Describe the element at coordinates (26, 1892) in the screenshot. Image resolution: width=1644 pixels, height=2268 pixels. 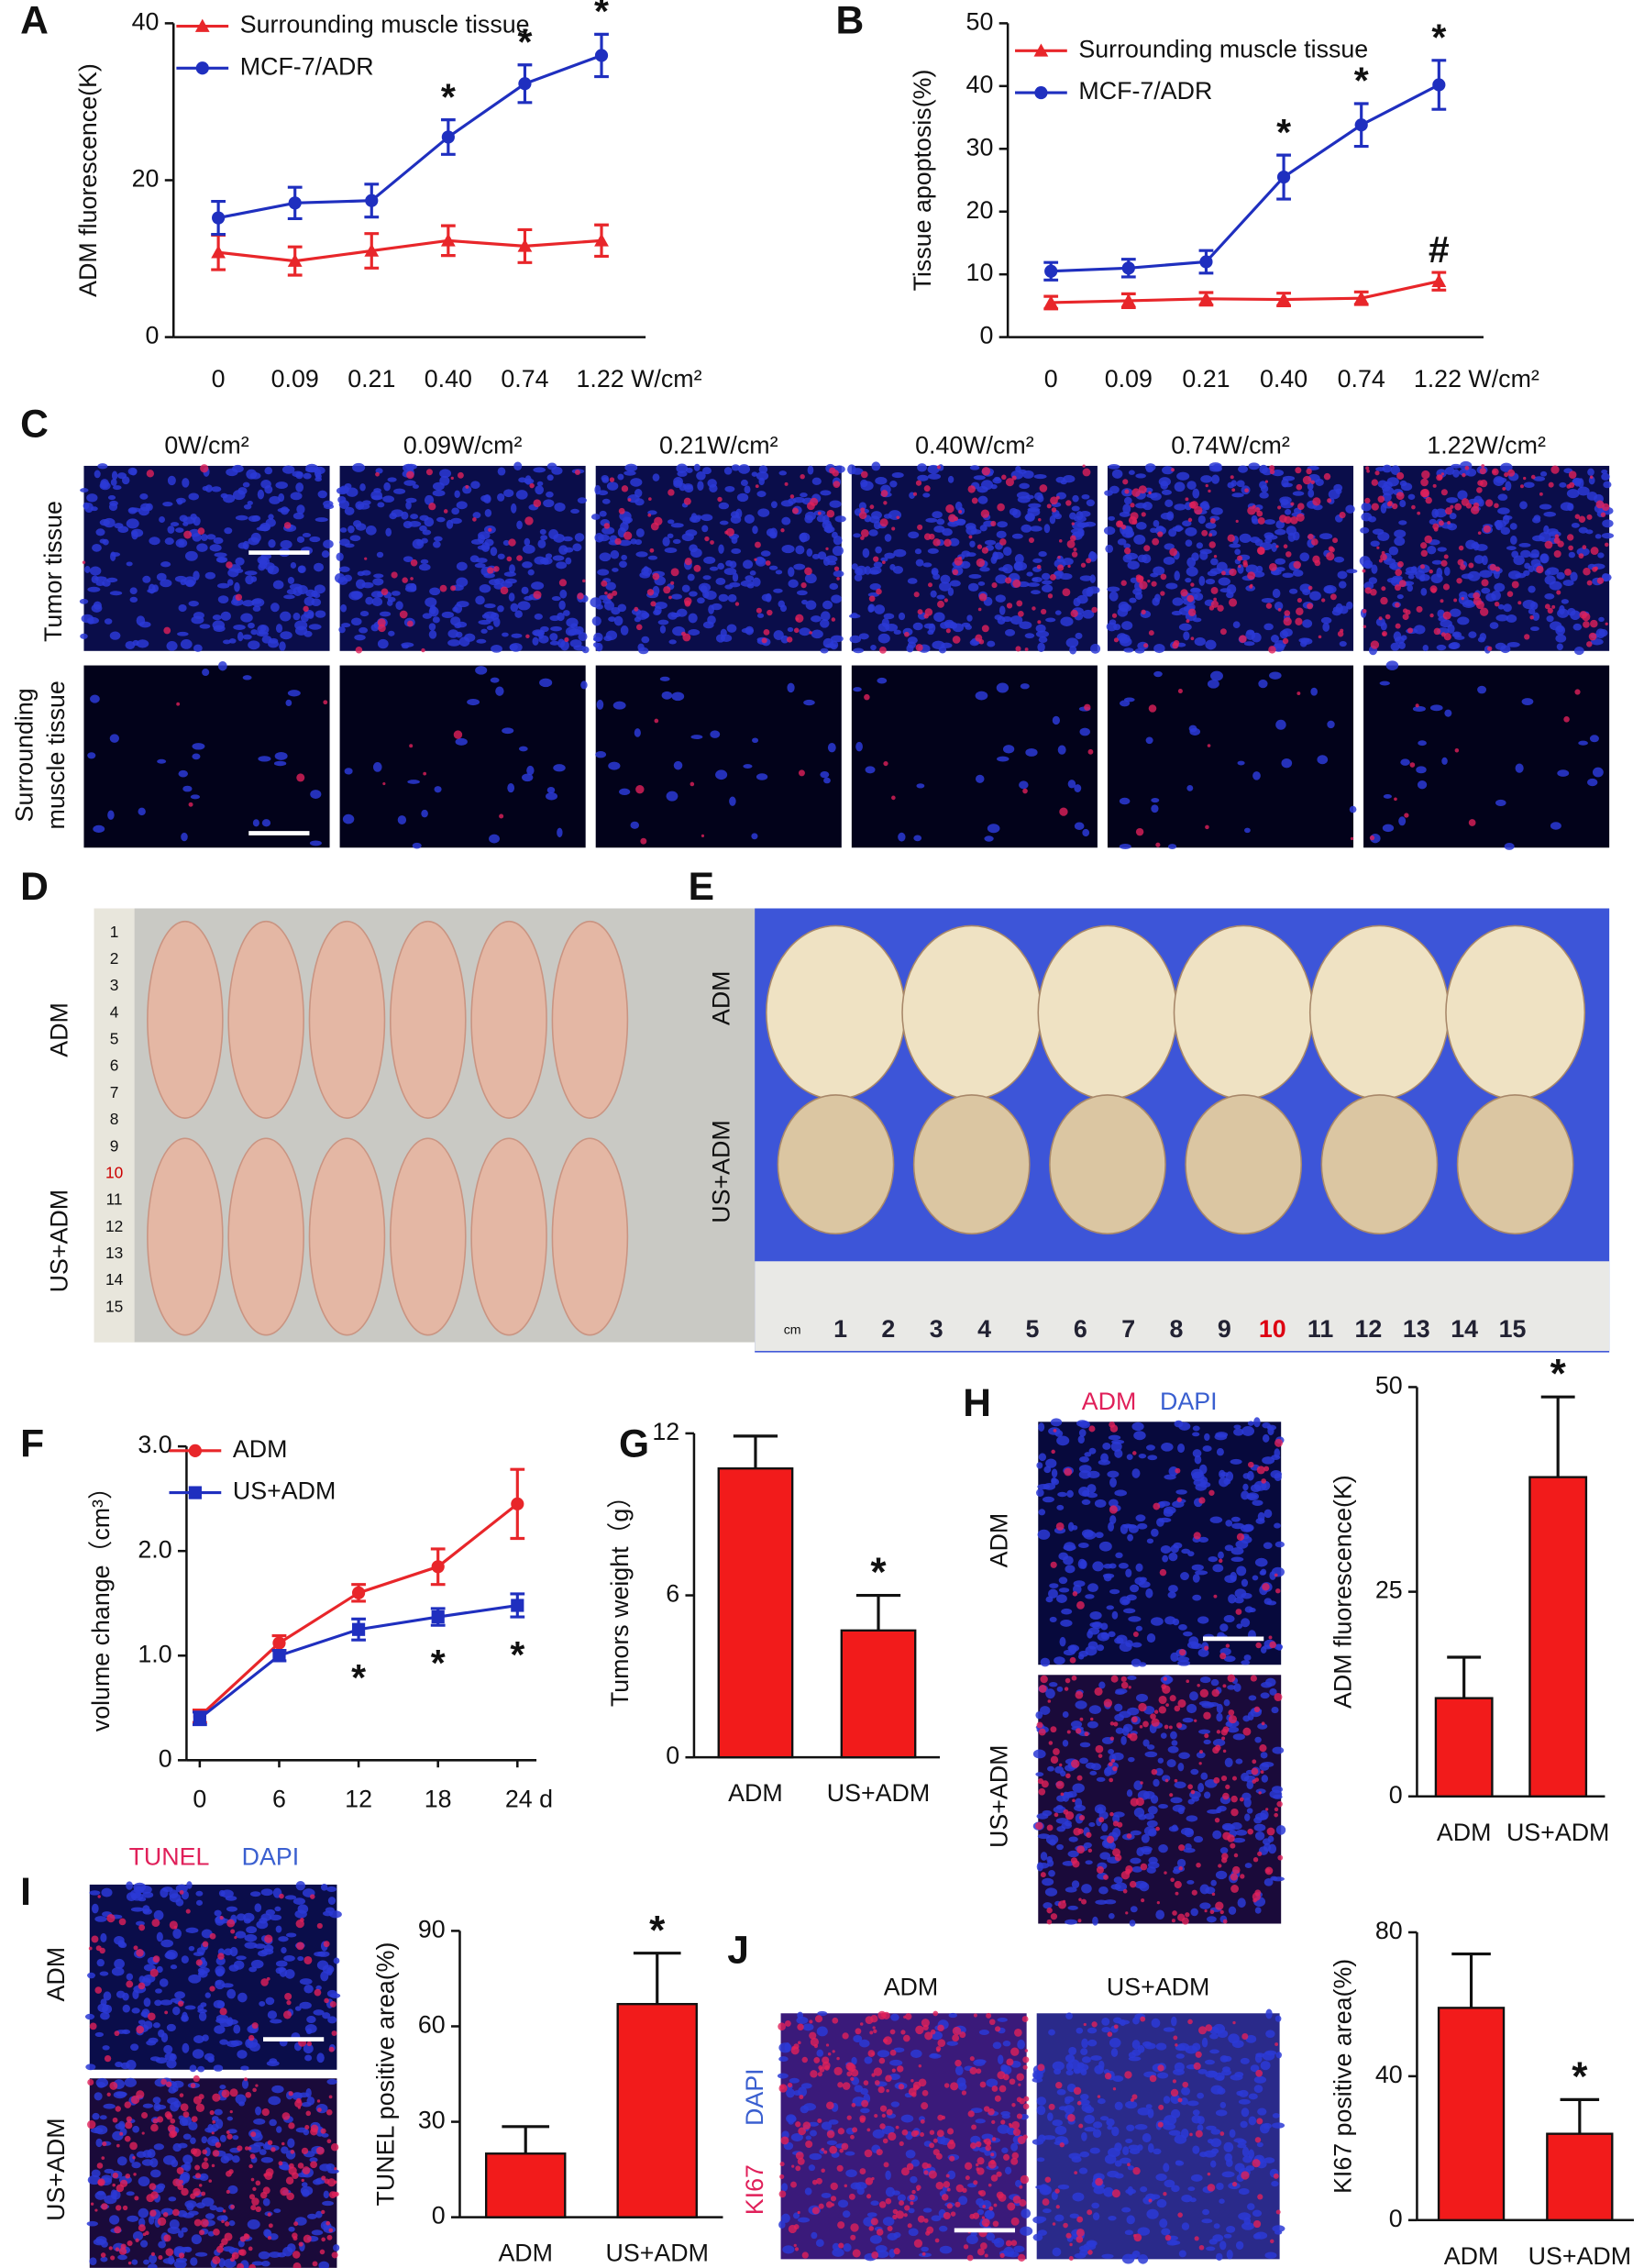
I see `panel-label: I` at that location.